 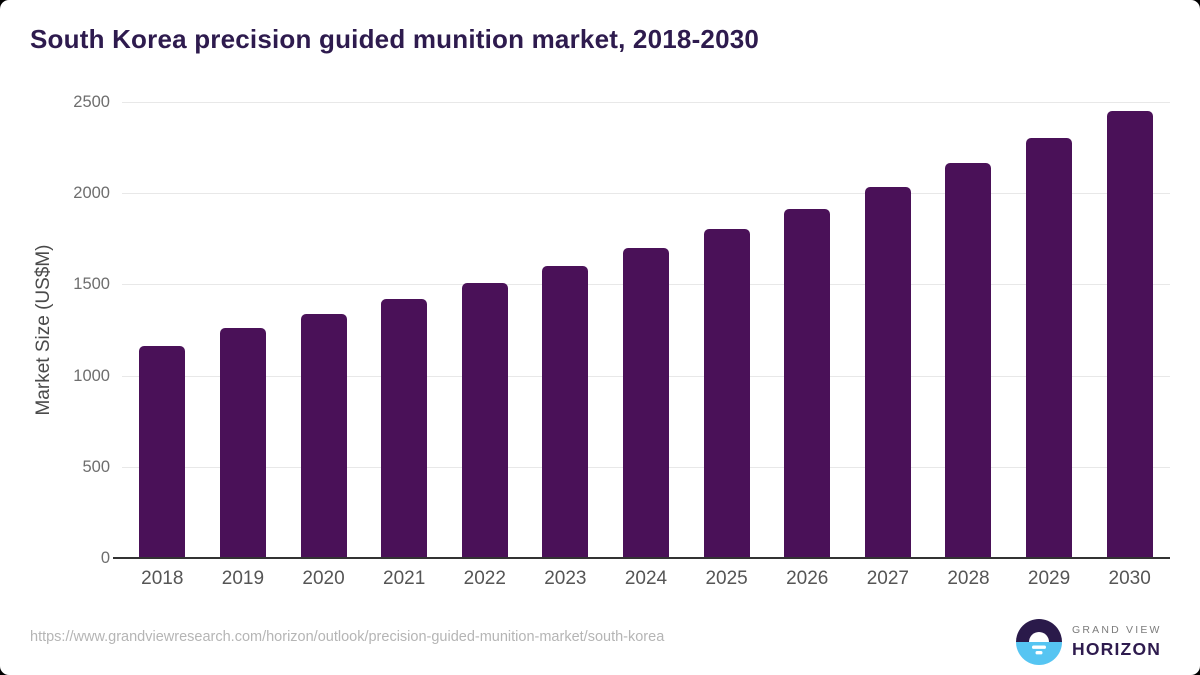 What do you see at coordinates (91, 102) in the screenshot?
I see `y-tick-2500: 2500` at bounding box center [91, 102].